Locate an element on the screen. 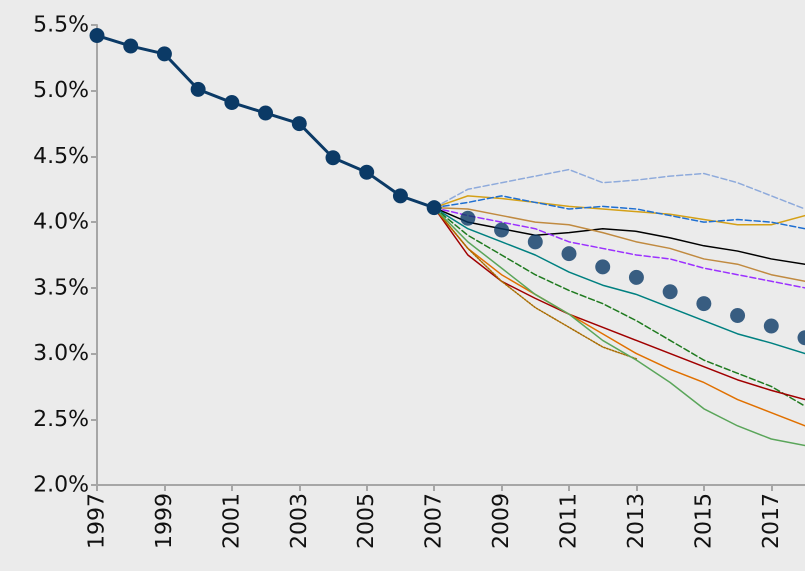 This screenshot has width=805, height=571. y-tick-label: 2.5% is located at coordinates (61, 419).